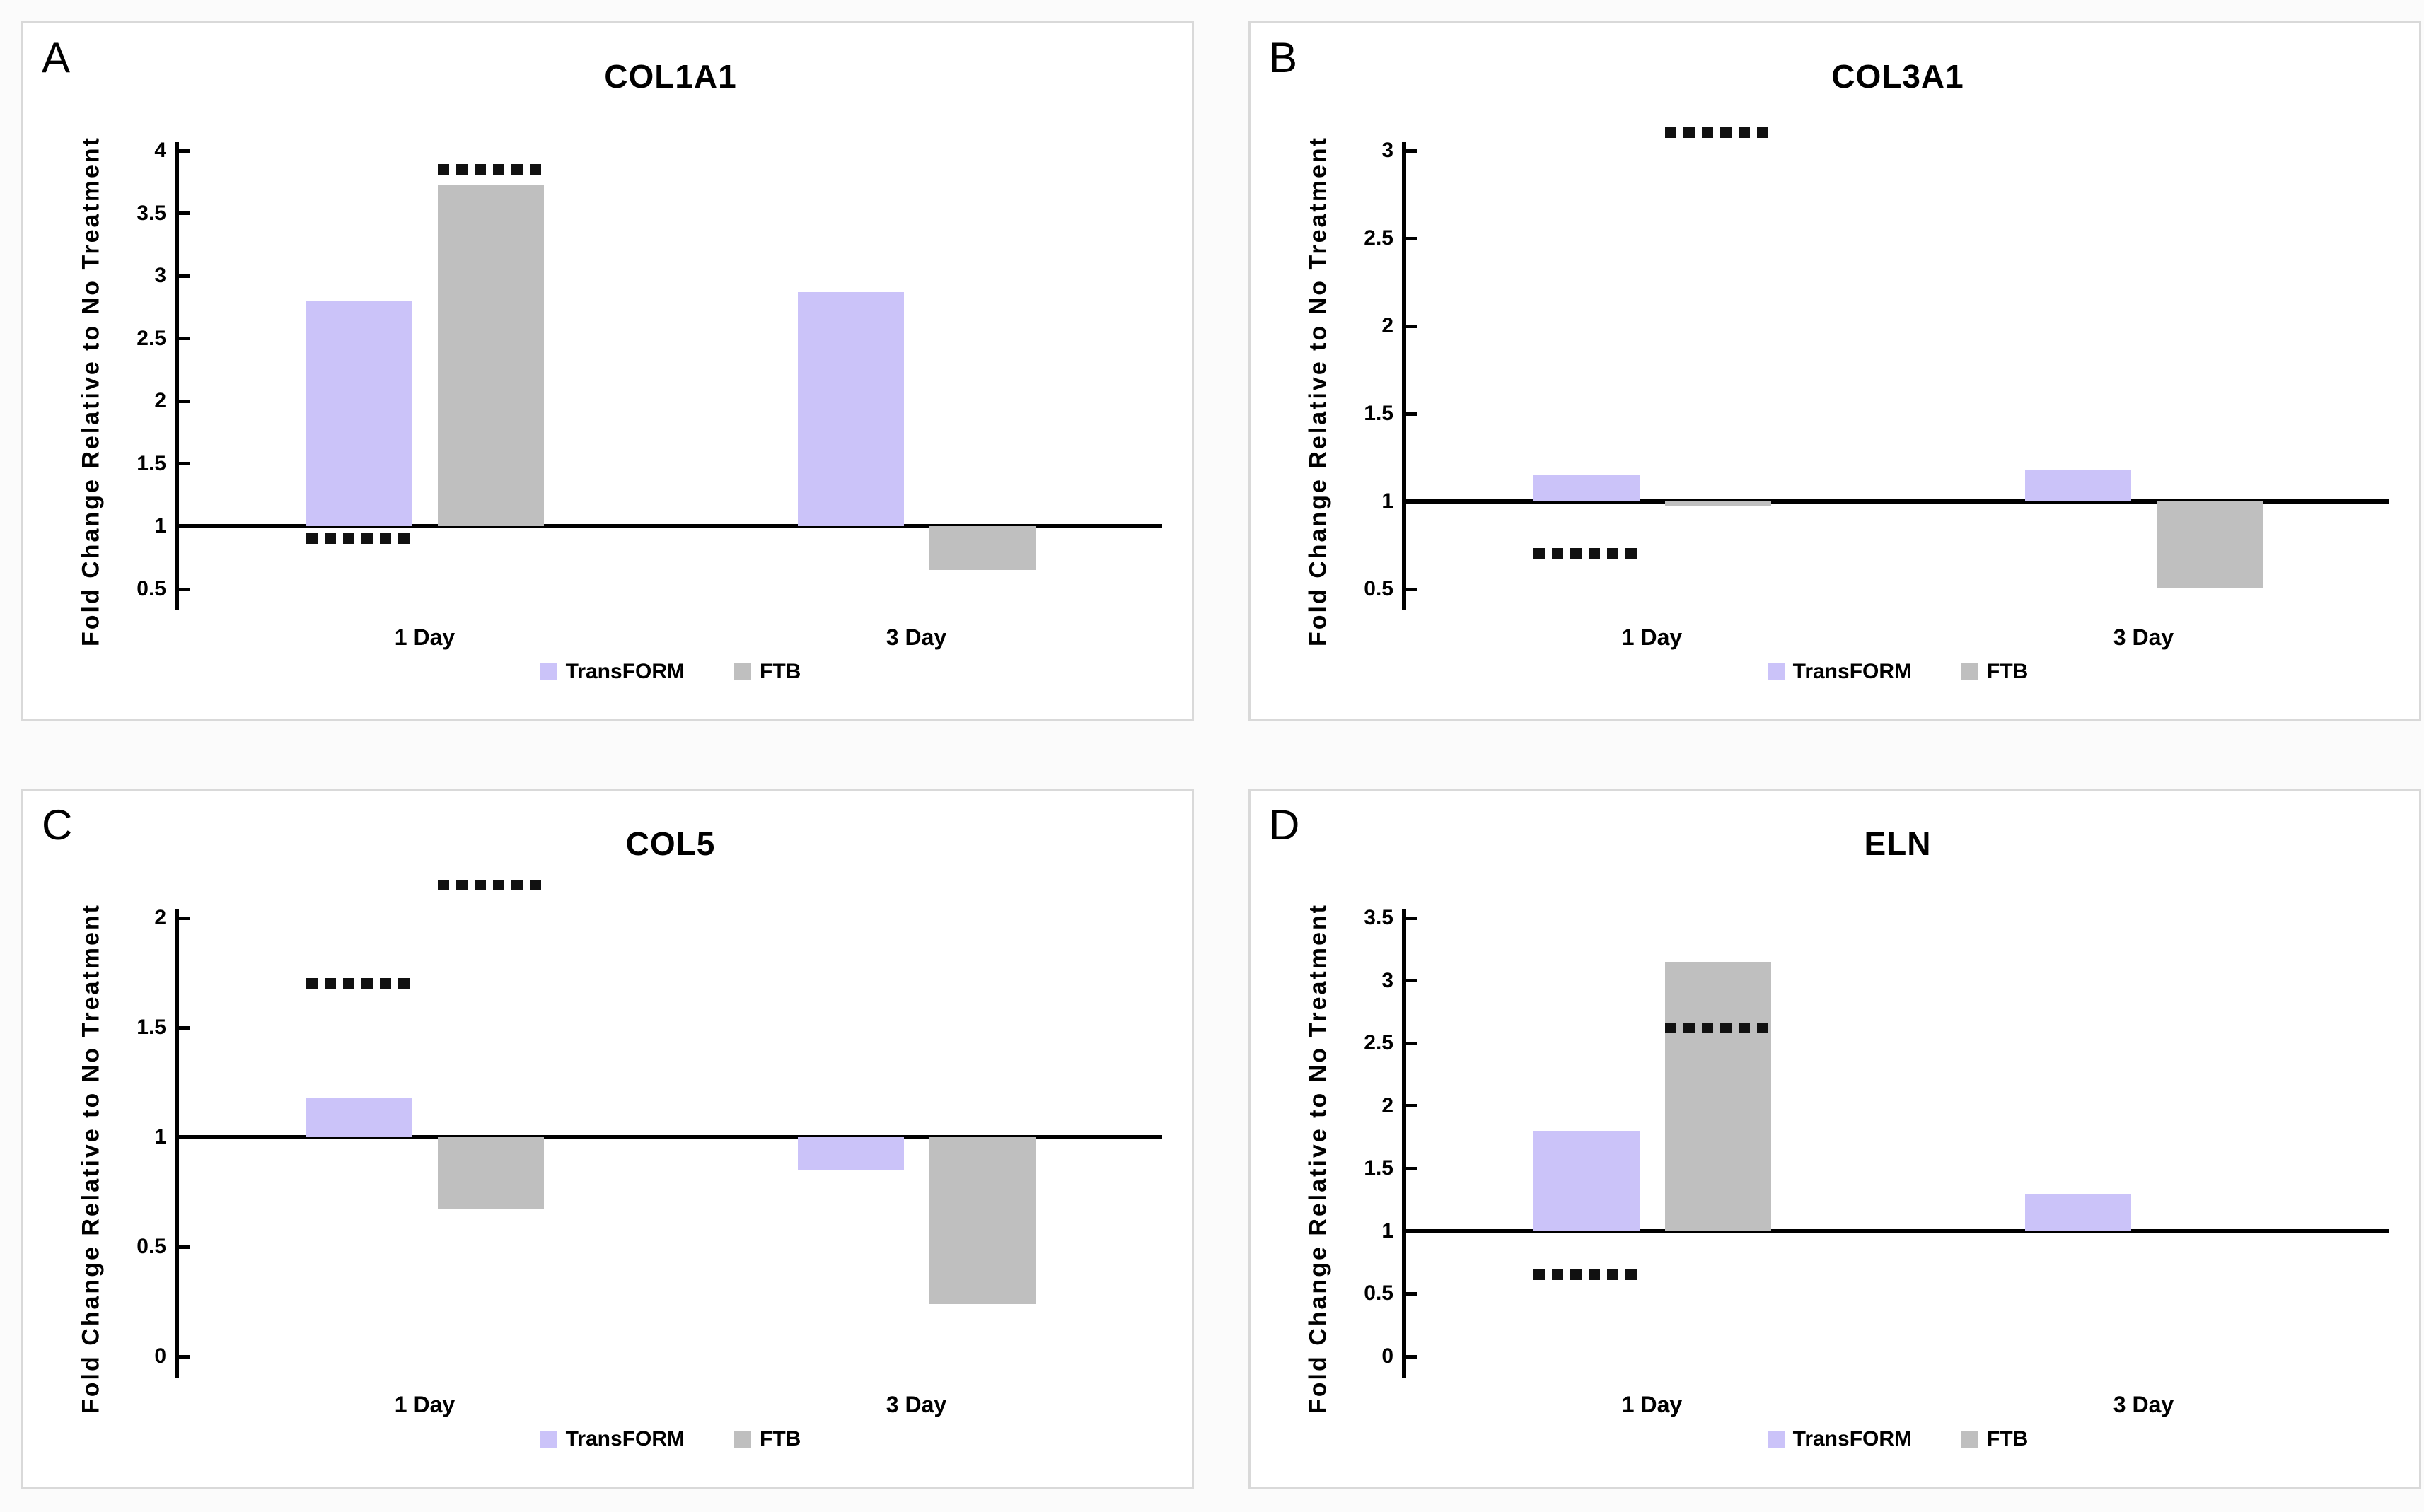 This screenshot has height=1512, width=2424. Describe the element at coordinates (1285, 825) in the screenshot. I see `panel-label: D` at that location.